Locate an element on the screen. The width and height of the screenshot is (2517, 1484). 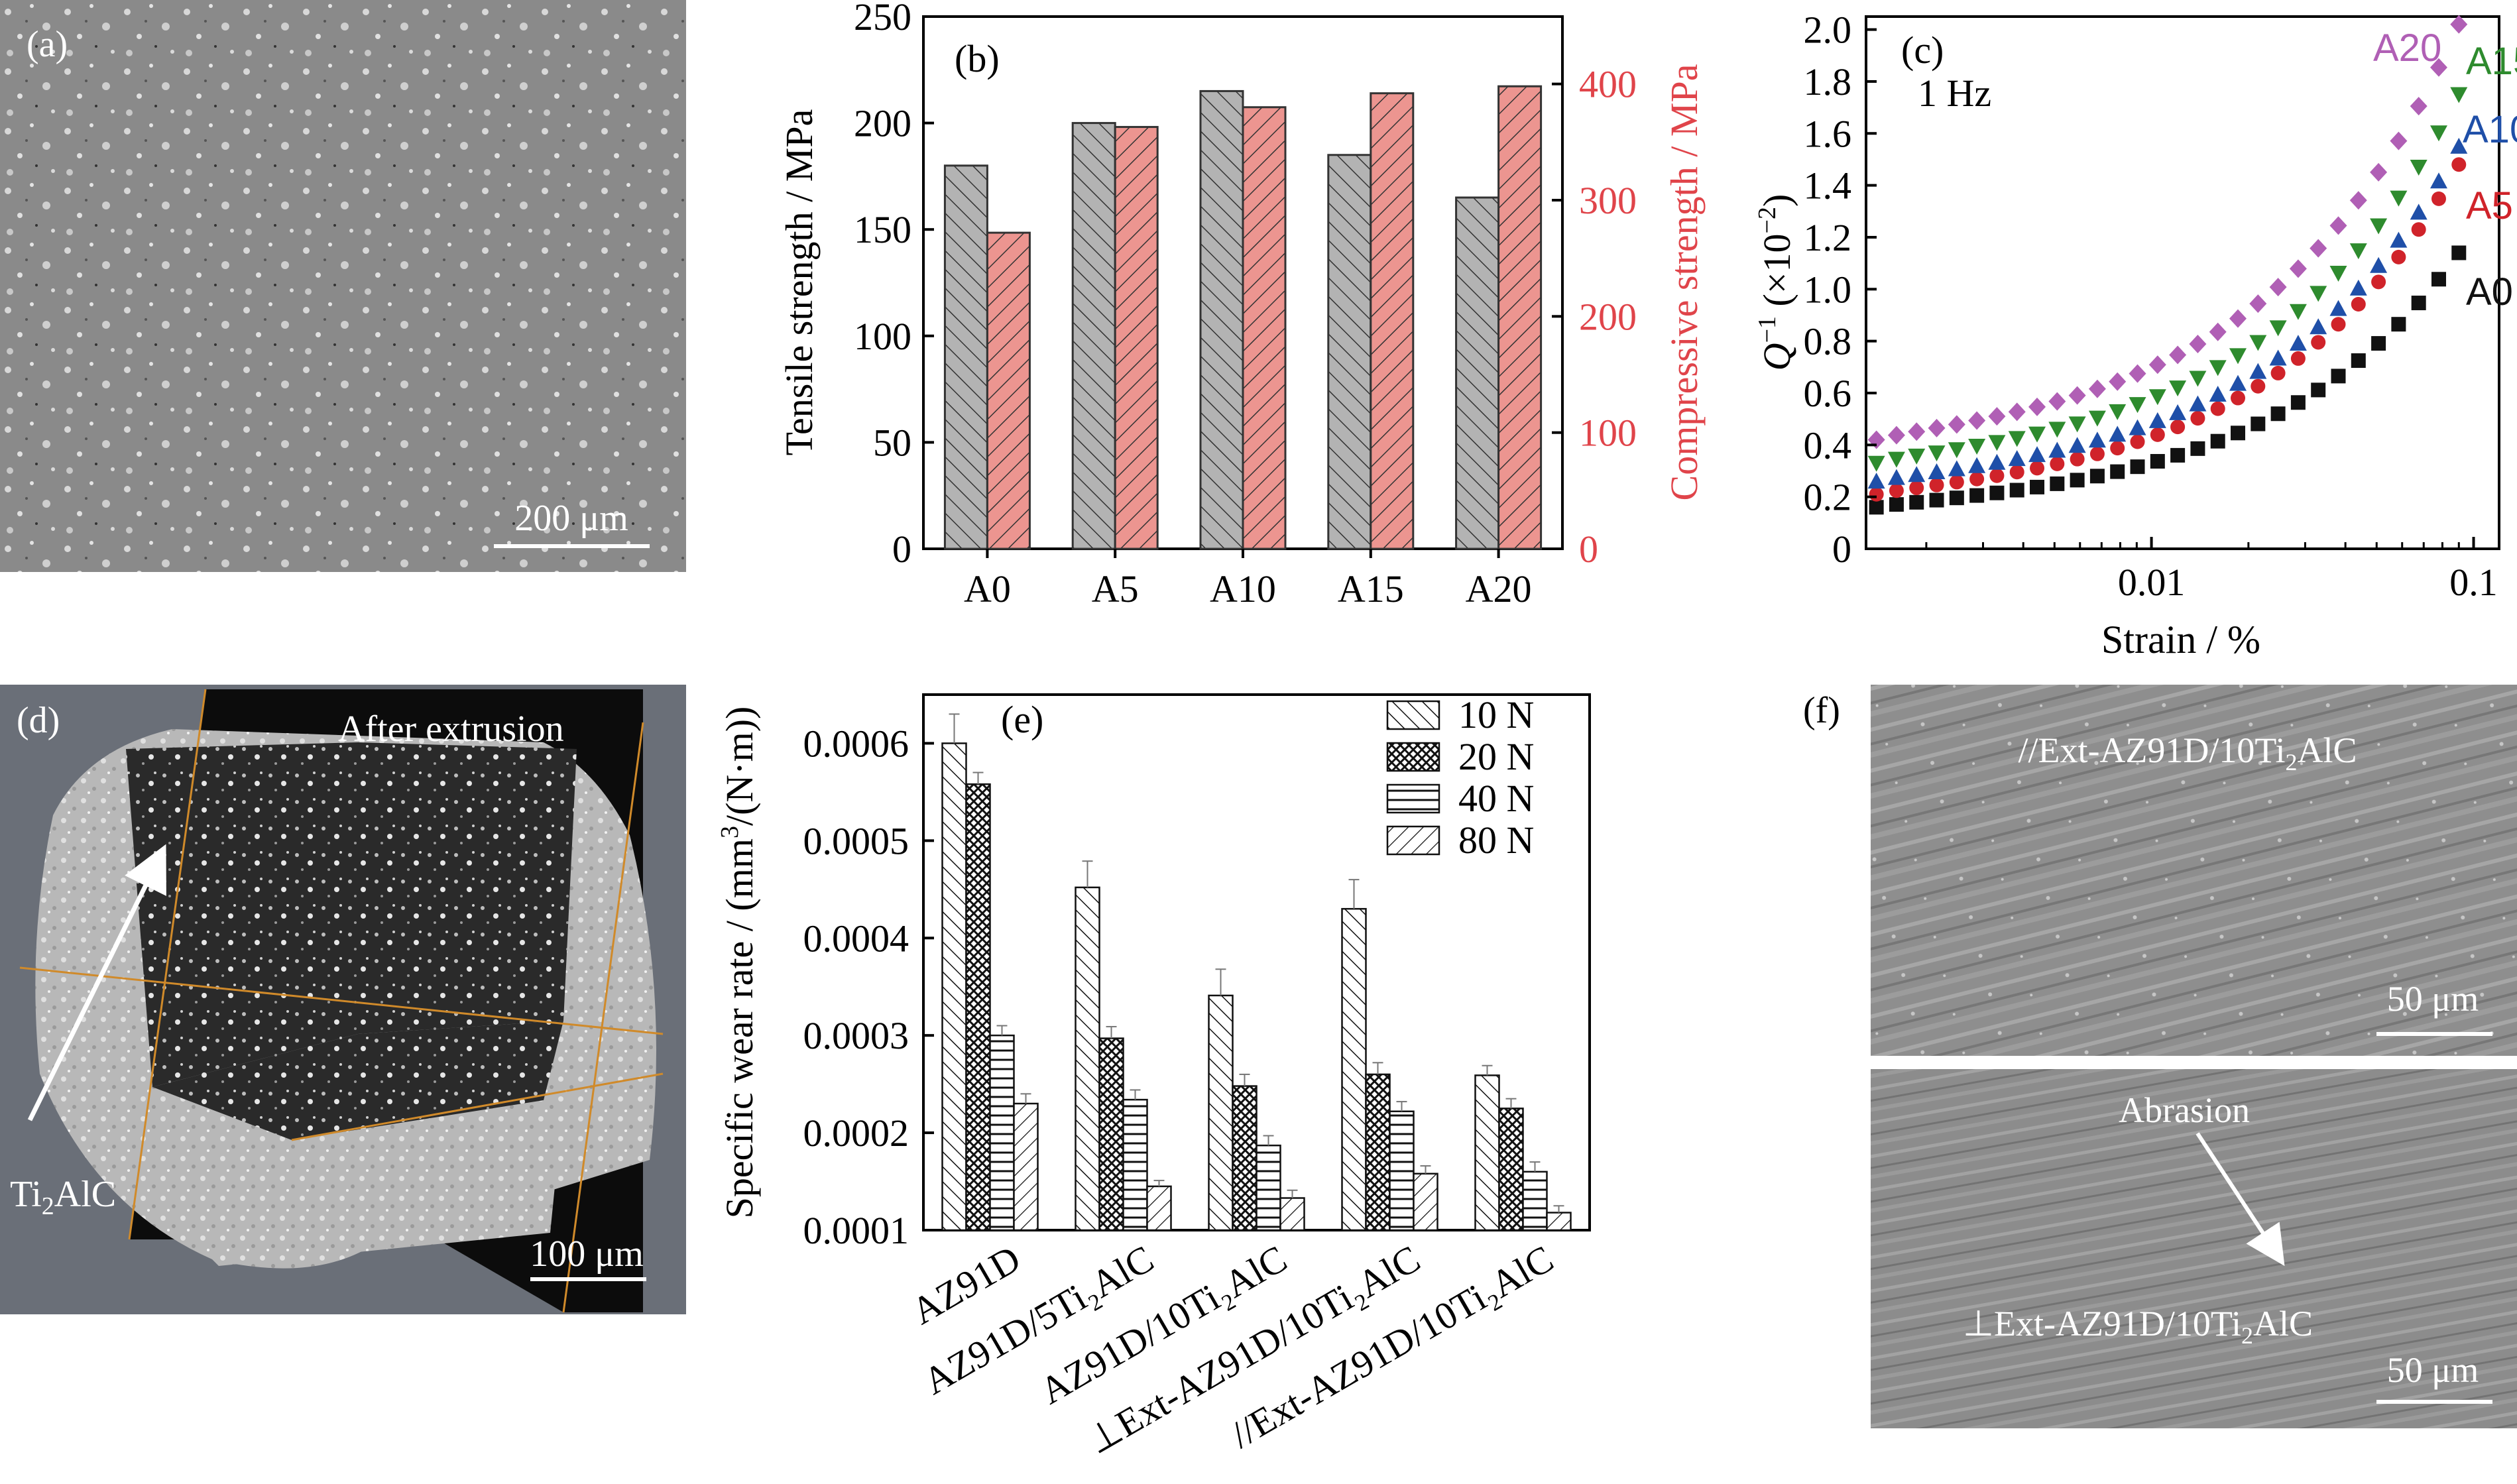
sem-image-f-bottom is located at coordinates (2194, 1248).